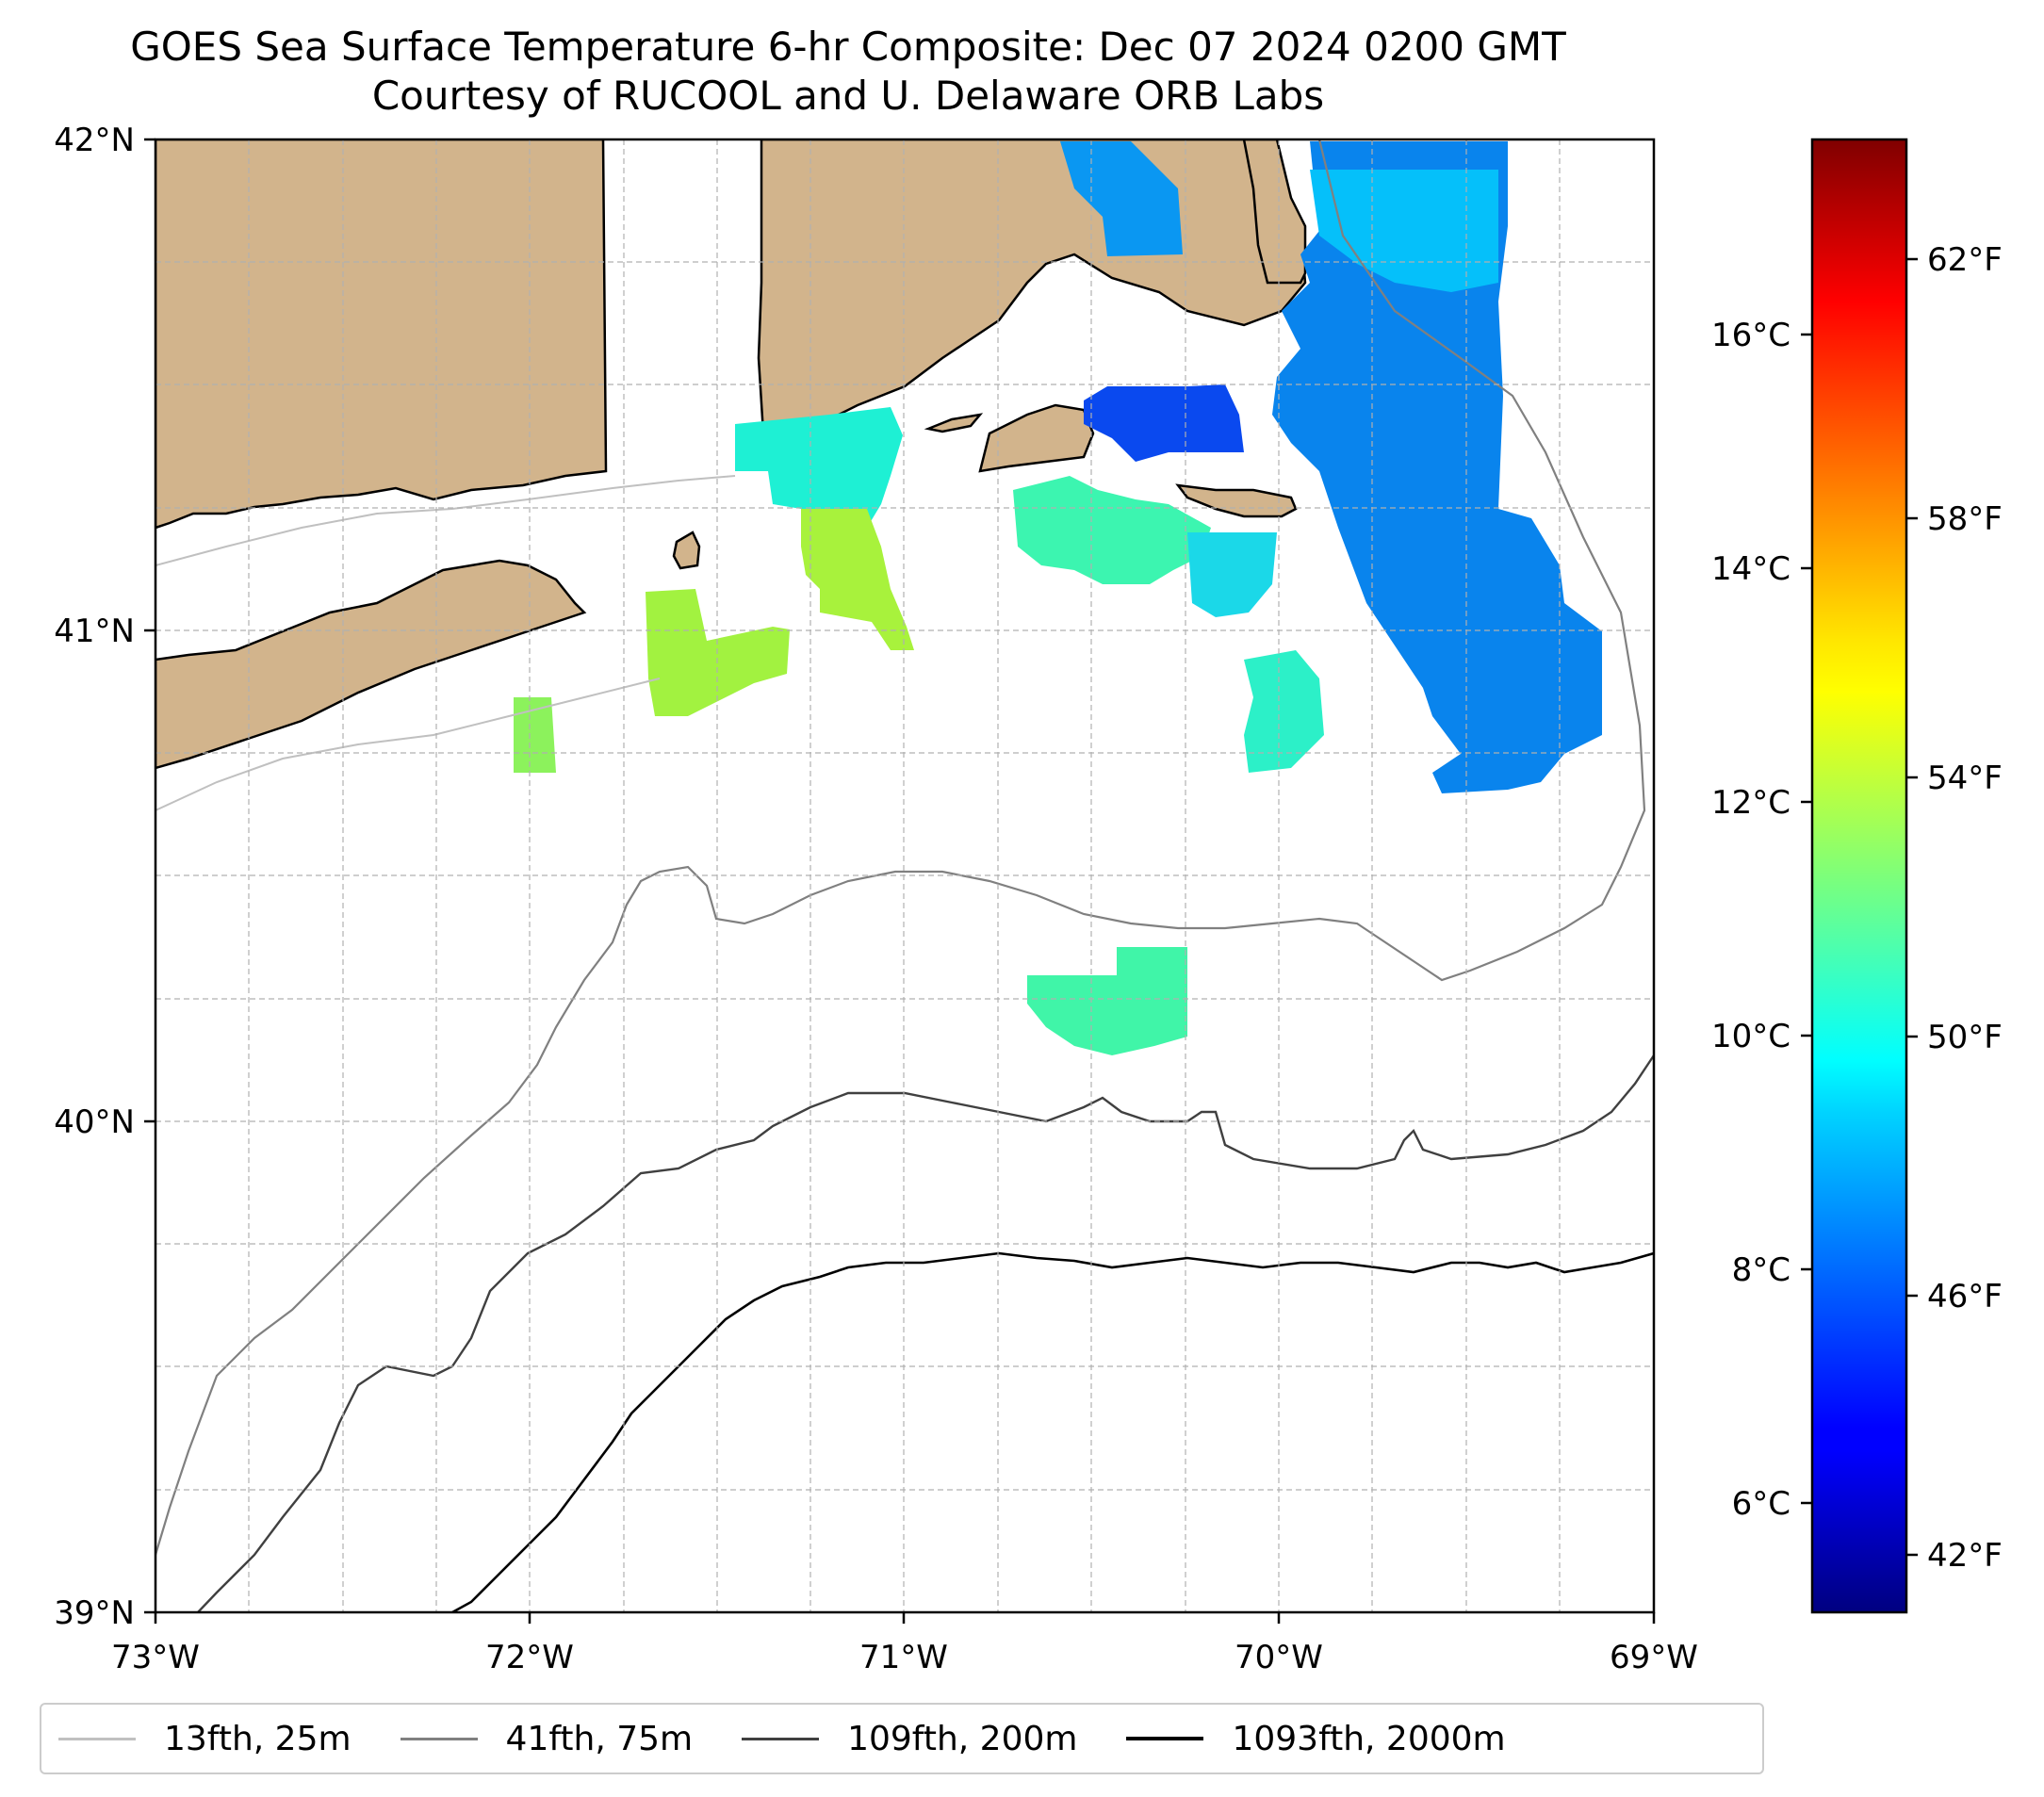  Describe the element at coordinates (903, 1657) in the screenshot. I see `x-tick-label: 71°W` at that location.